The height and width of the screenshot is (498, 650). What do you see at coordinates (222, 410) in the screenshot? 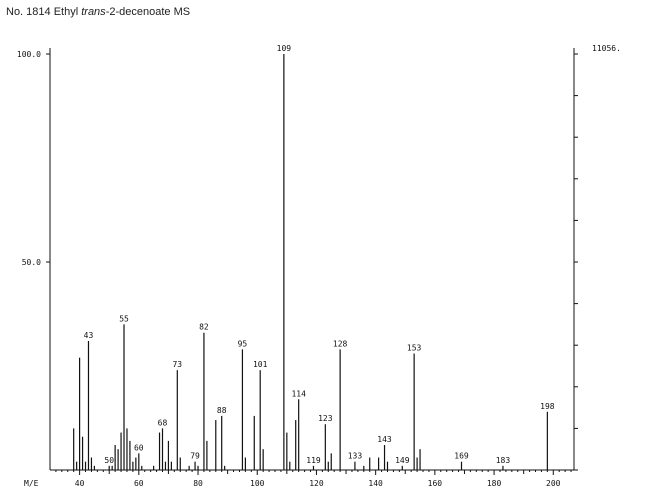
I see `peak-label: 88` at bounding box center [222, 410].